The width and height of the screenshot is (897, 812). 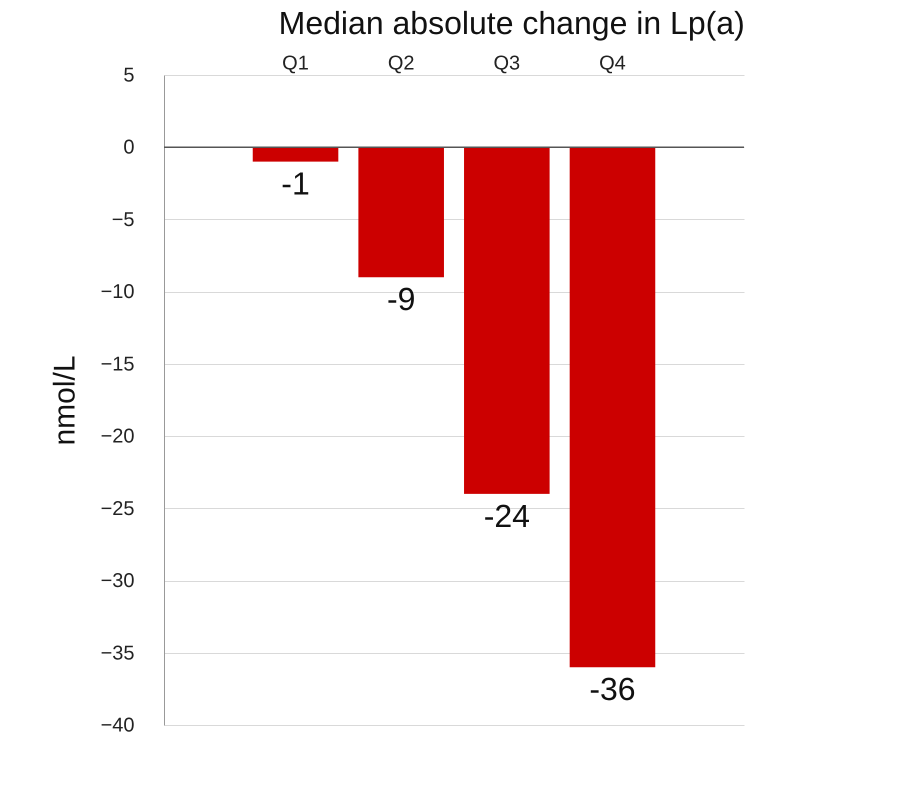 I want to click on y-tick-label: −10, so click(x=117, y=292).